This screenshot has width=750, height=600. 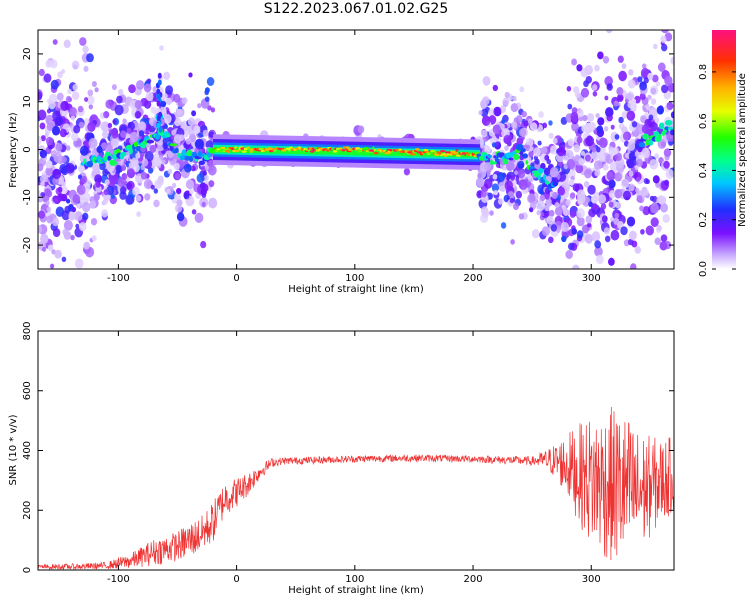 What do you see at coordinates (236, 278) in the screenshot?
I see `x-tick-label: 0` at bounding box center [236, 278].